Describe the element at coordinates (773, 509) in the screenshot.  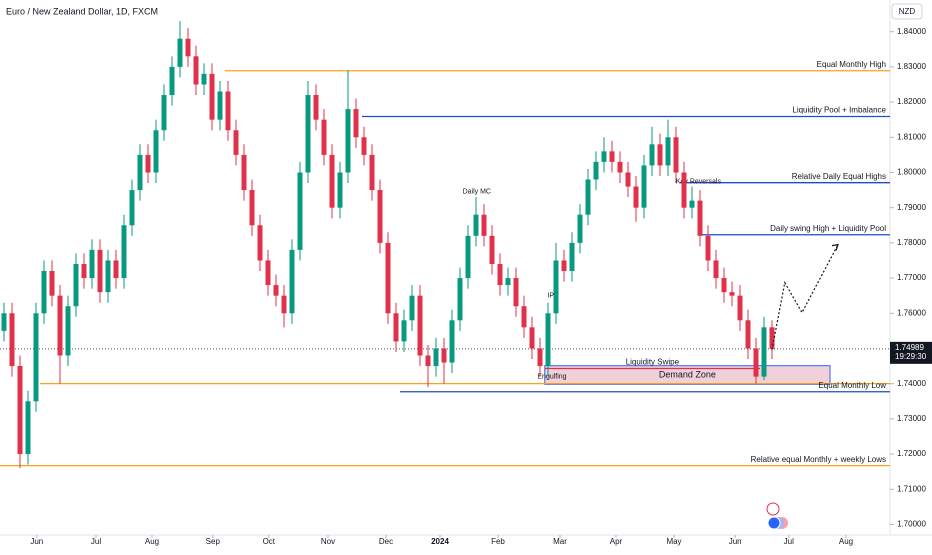
I see `alert-icon` at that location.